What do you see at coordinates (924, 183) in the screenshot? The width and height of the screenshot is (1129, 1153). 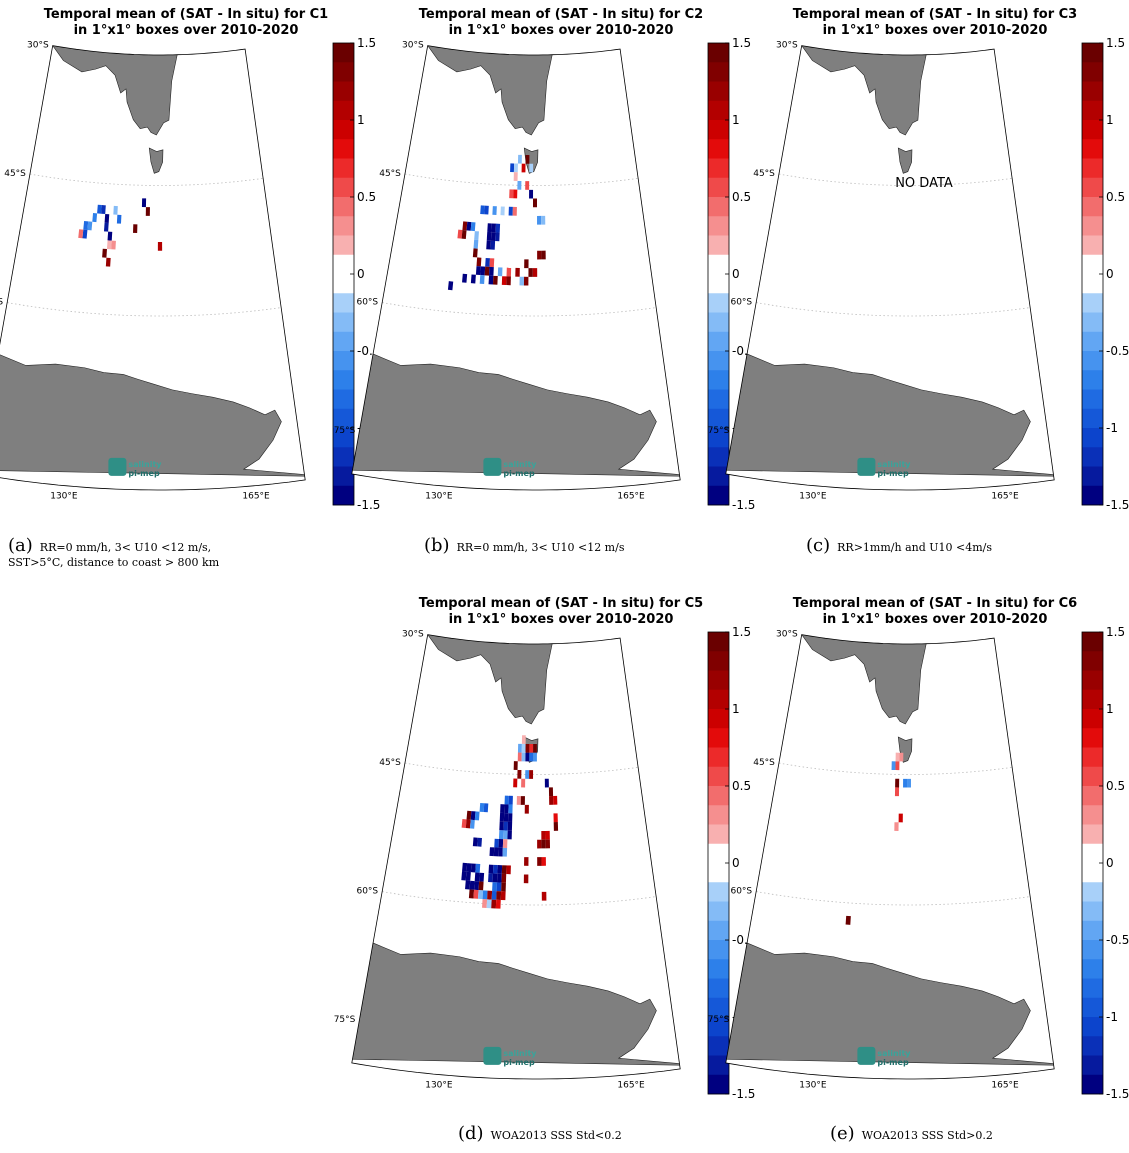 I see `no-data-label: NO DATA` at bounding box center [924, 183].